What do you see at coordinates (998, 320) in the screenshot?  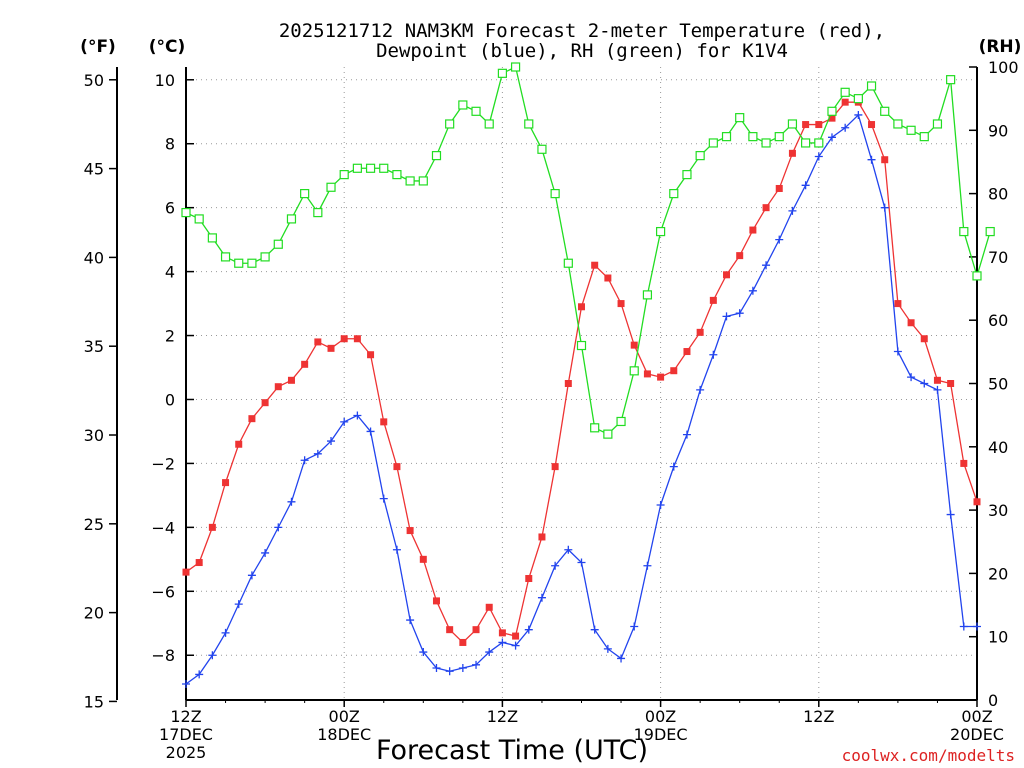 I see `rh-tick-label: 60` at bounding box center [998, 320].